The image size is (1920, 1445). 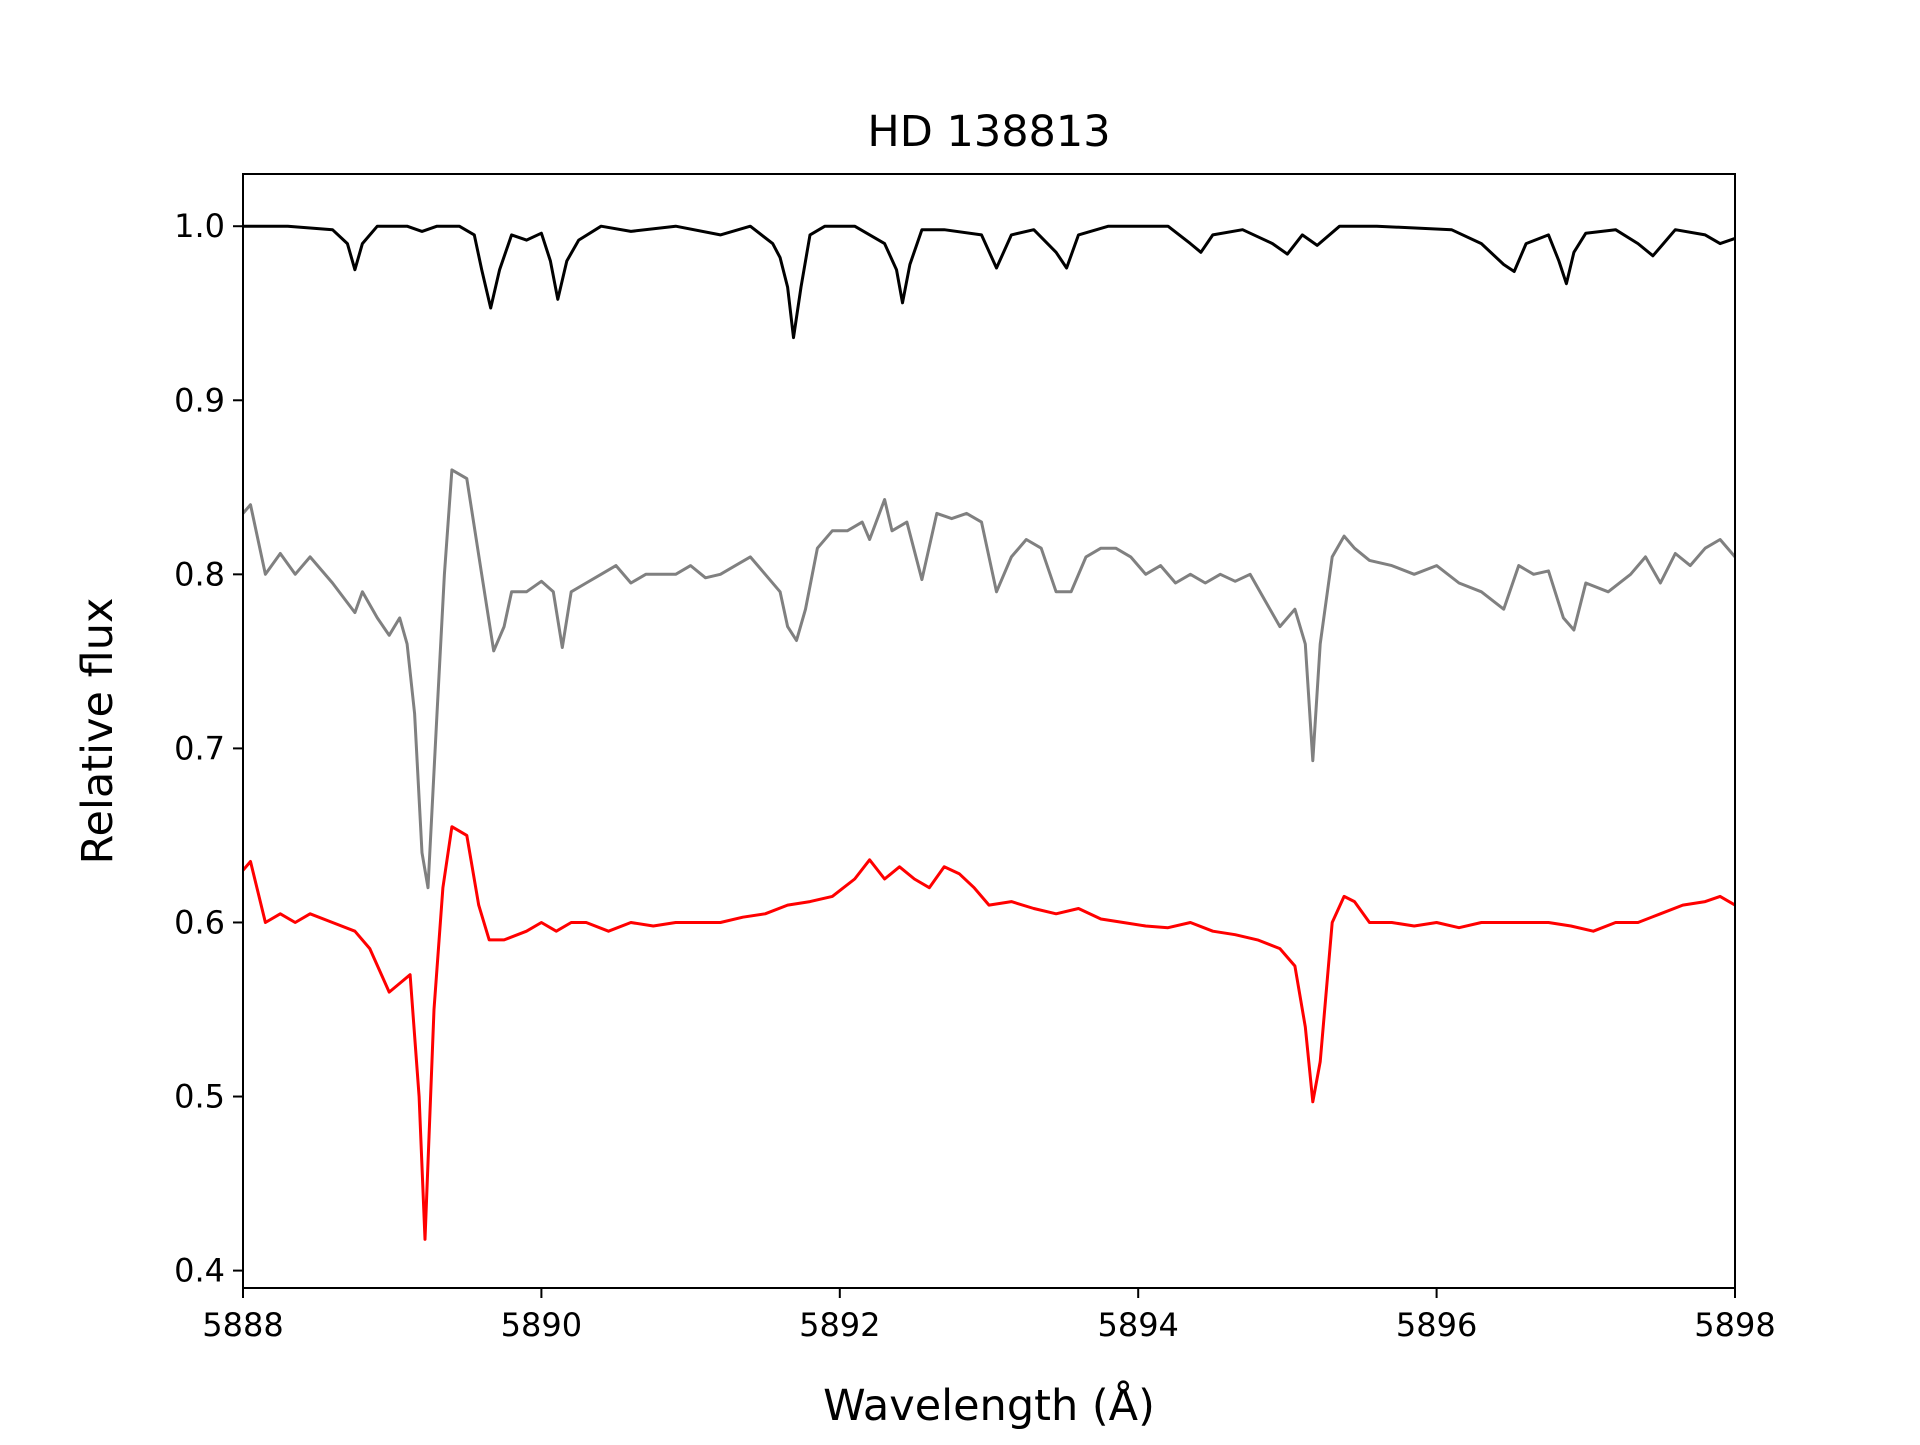 What do you see at coordinates (839, 1325) in the screenshot?
I see `x-tick-label: 5892` at bounding box center [839, 1325].